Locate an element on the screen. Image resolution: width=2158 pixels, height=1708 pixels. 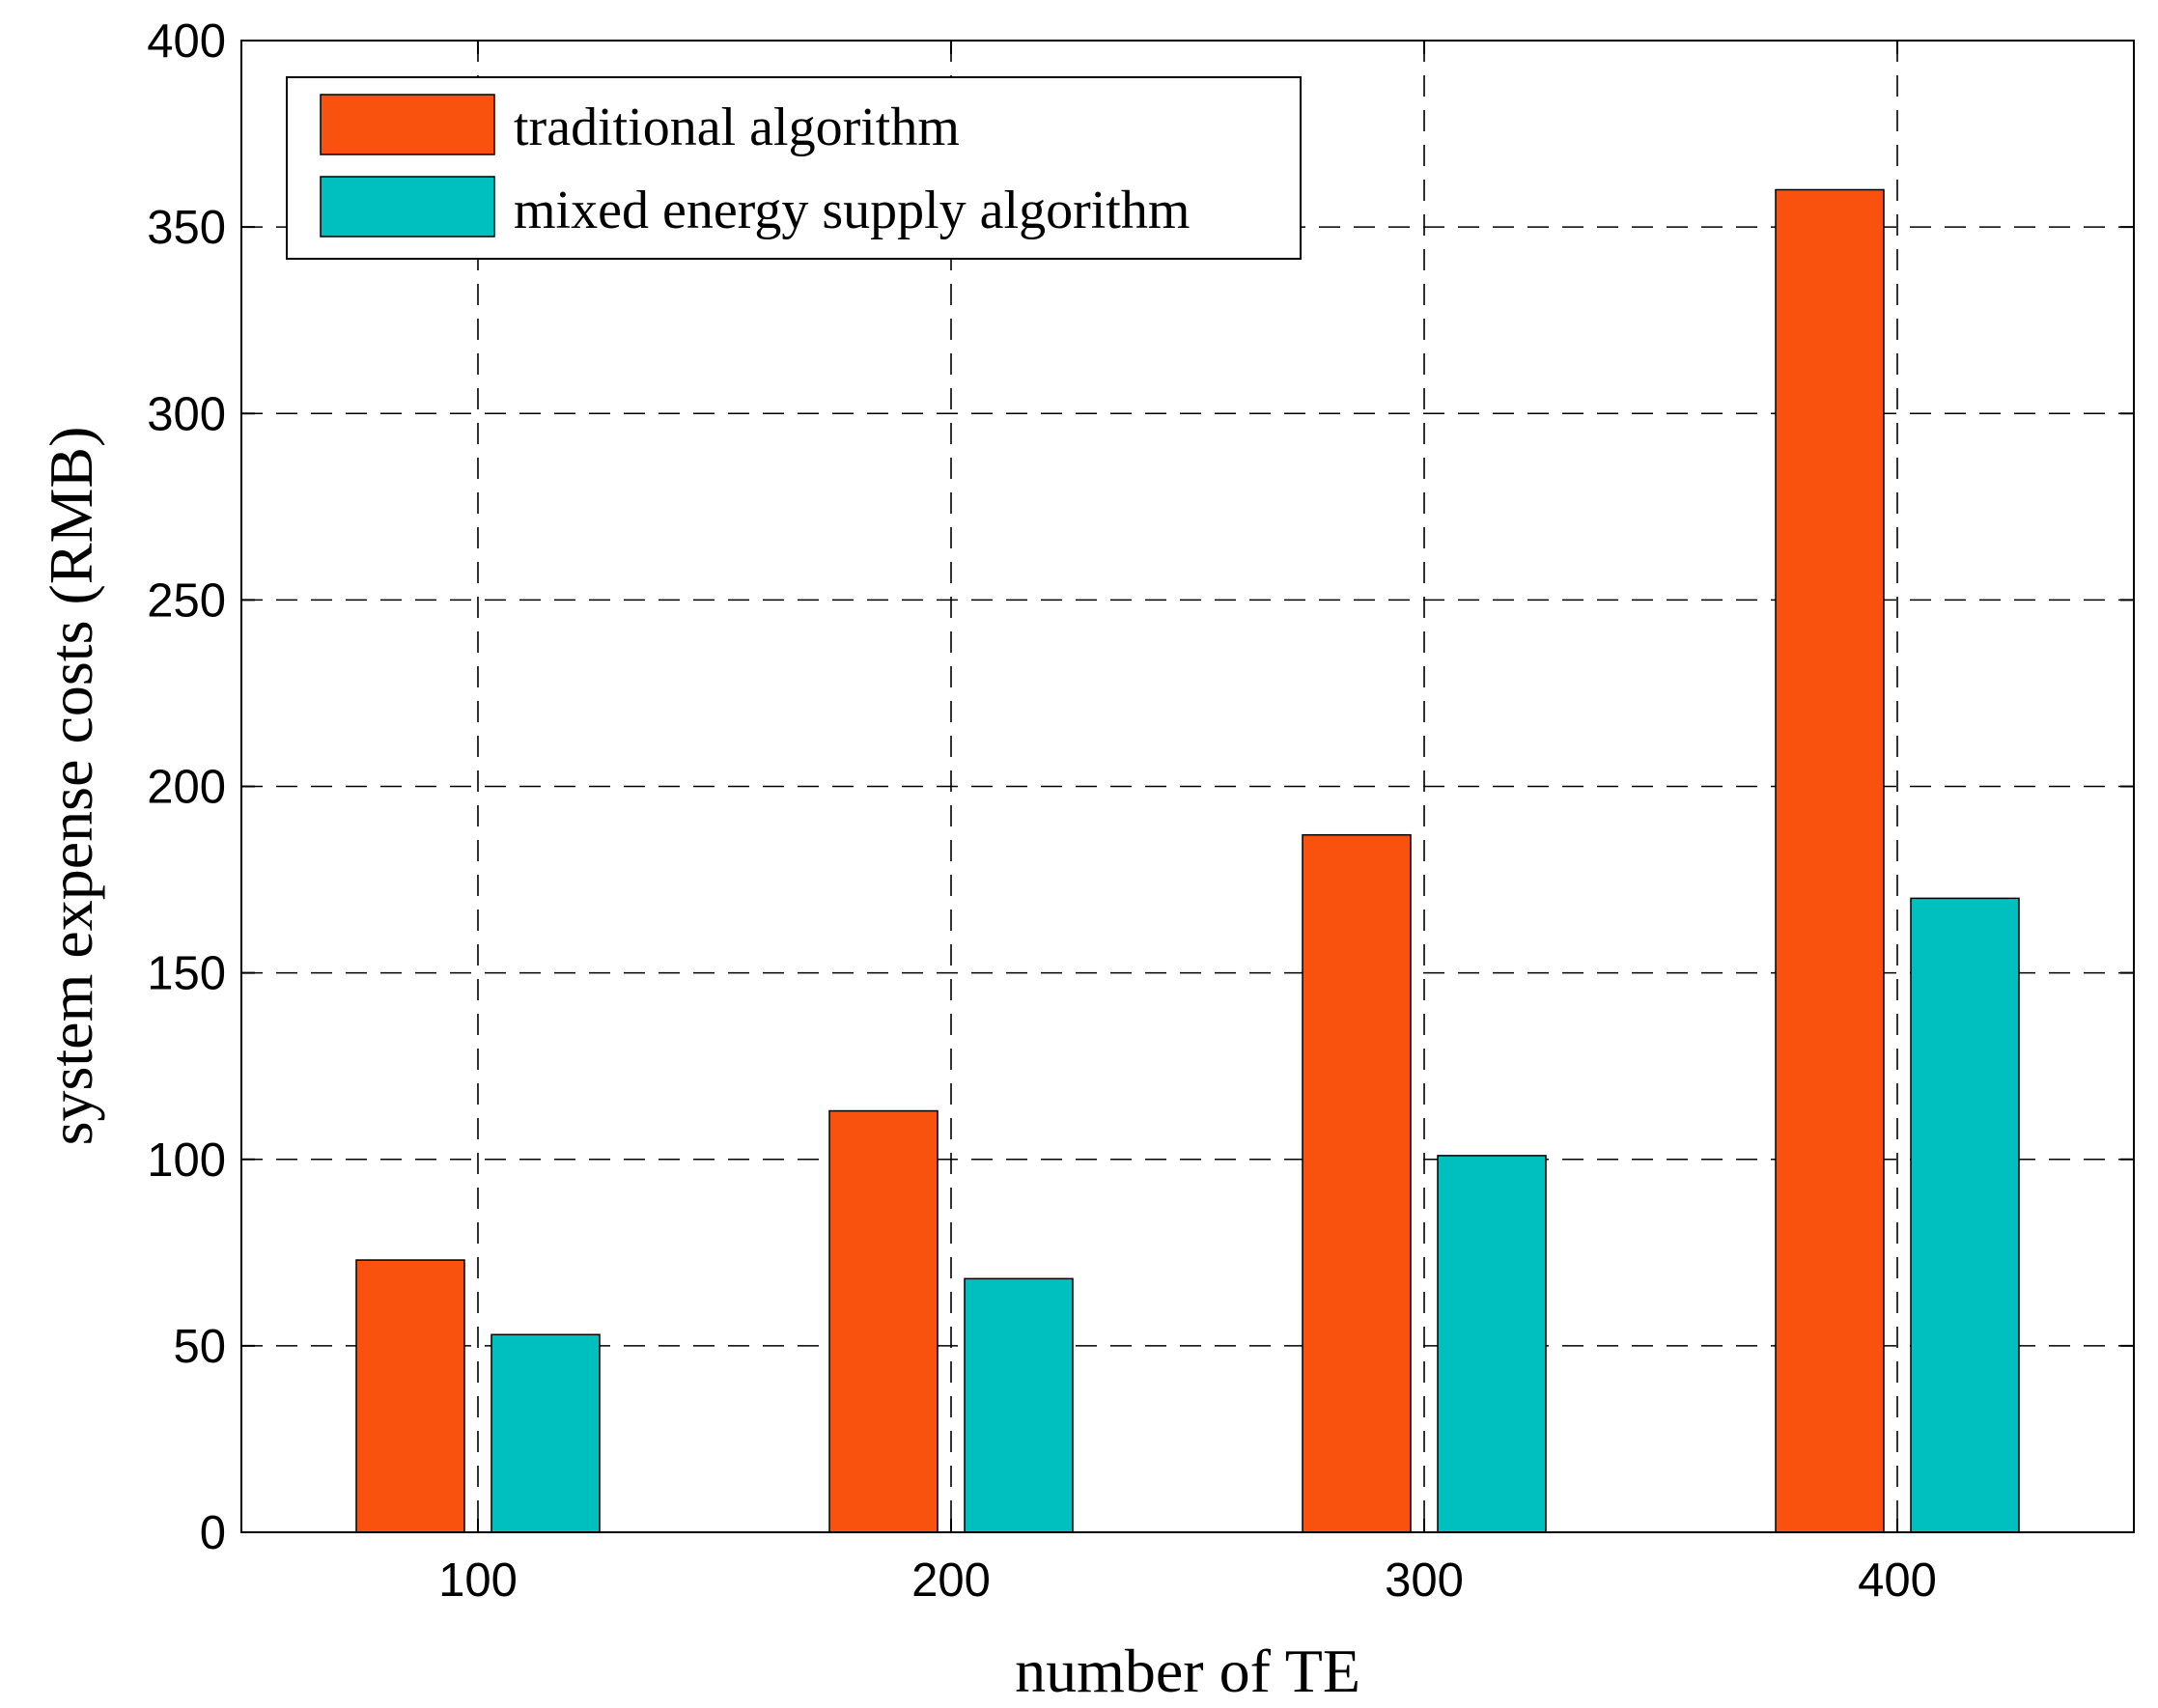
x-tick-label: 100 is located at coordinates (478, 1581).